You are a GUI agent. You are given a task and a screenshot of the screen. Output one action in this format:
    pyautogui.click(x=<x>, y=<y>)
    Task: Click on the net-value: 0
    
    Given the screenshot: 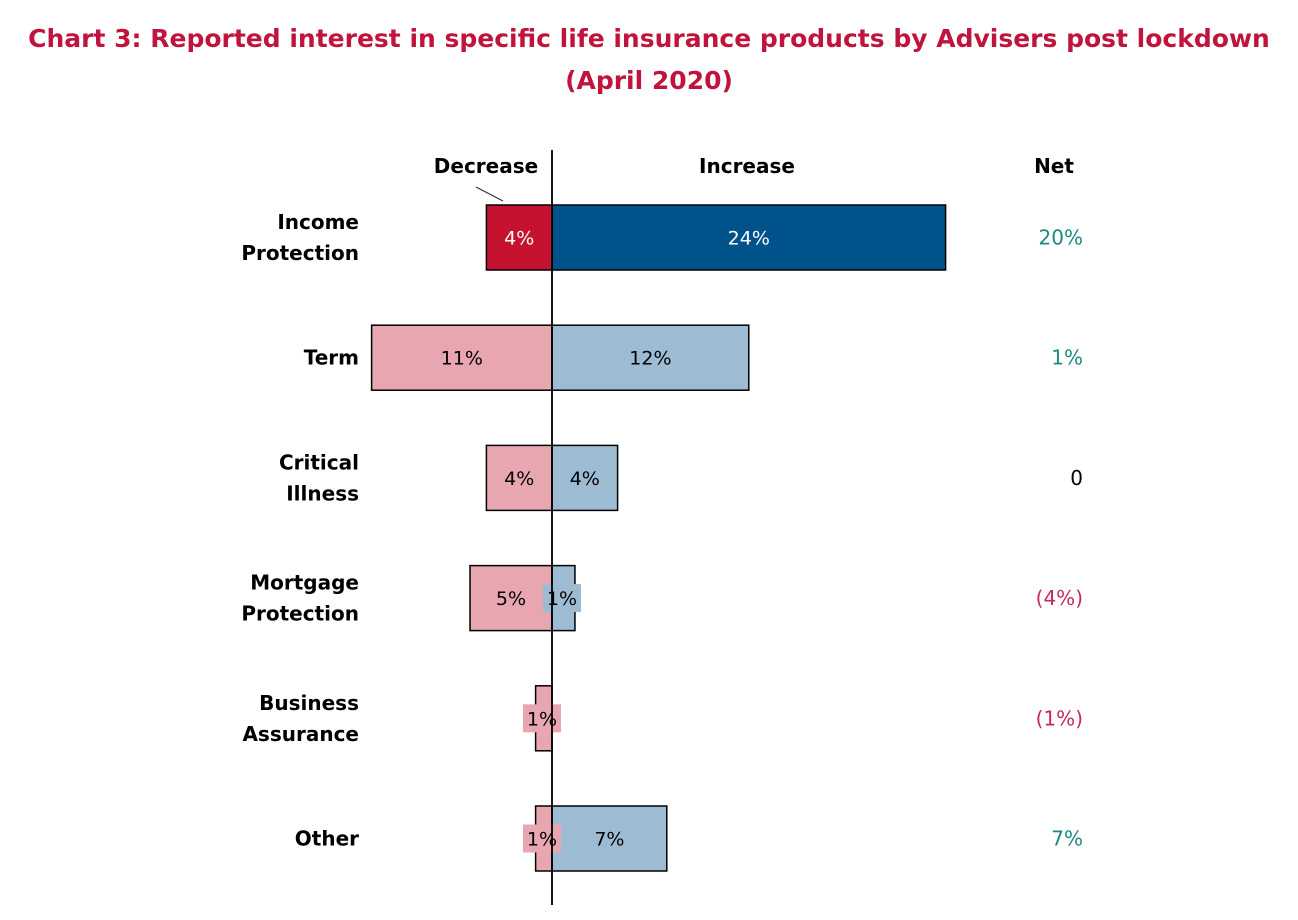 What is the action you would take?
    pyautogui.click(x=1076, y=478)
    